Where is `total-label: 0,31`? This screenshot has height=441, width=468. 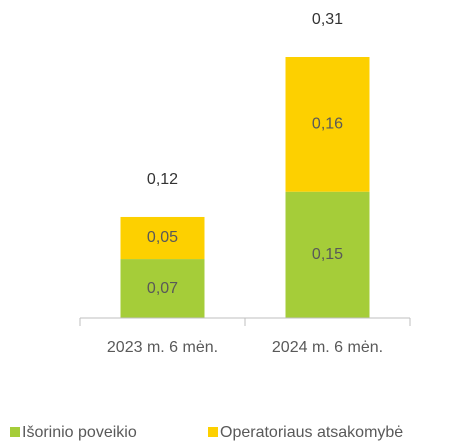
total-label: 0,31 is located at coordinates (327, 19).